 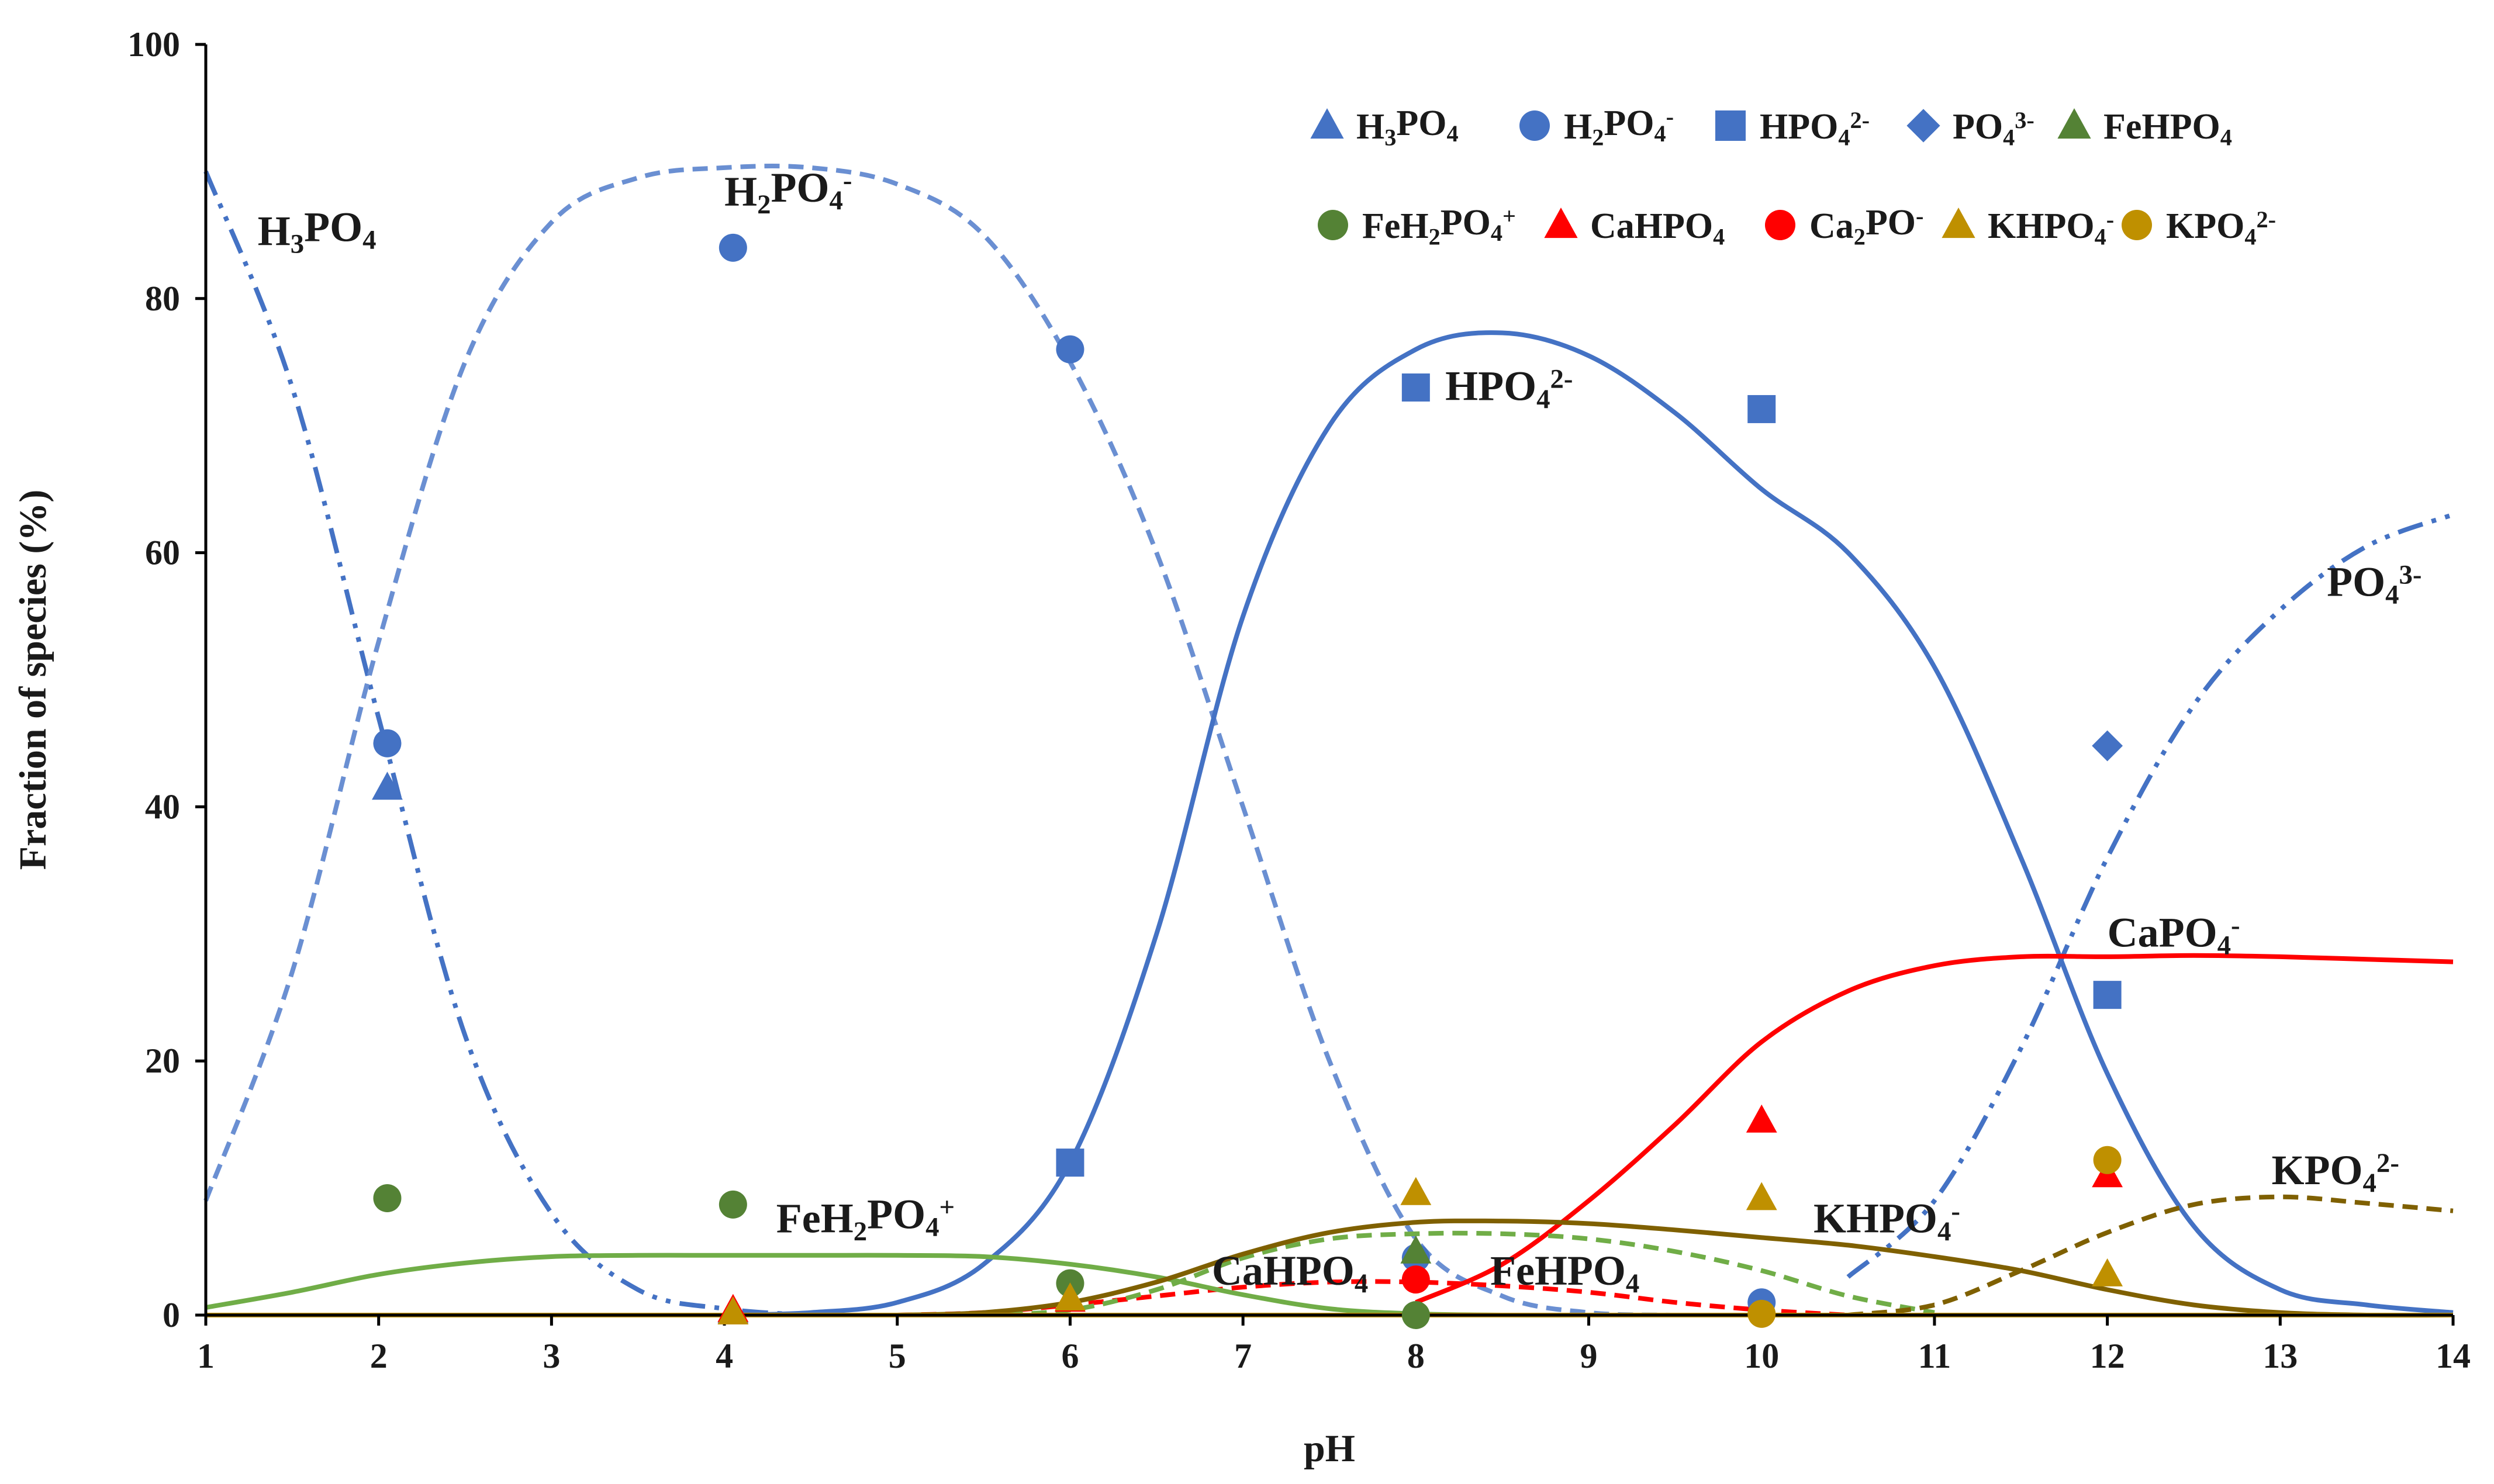 What do you see at coordinates (1415, 1279) in the screenshot?
I see `data-point-ca2po` at bounding box center [1415, 1279].